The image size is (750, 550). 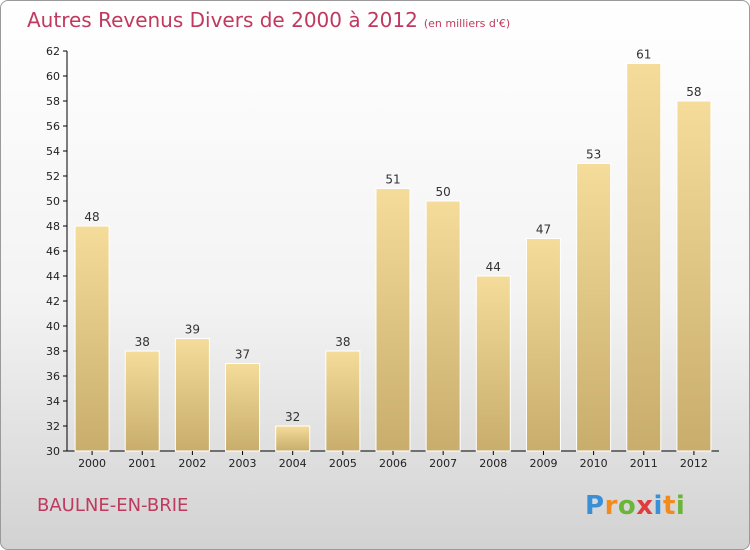 I want to click on logo-letter: r, so click(x=611, y=506).